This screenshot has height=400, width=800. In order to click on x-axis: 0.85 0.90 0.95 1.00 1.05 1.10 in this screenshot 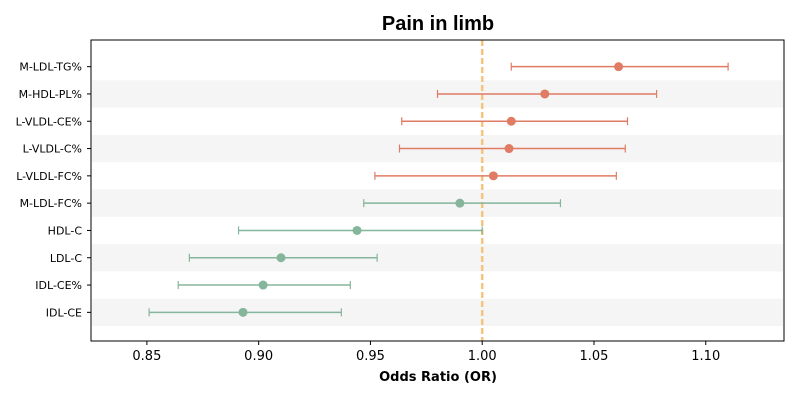, I will do `click(426, 352)`.